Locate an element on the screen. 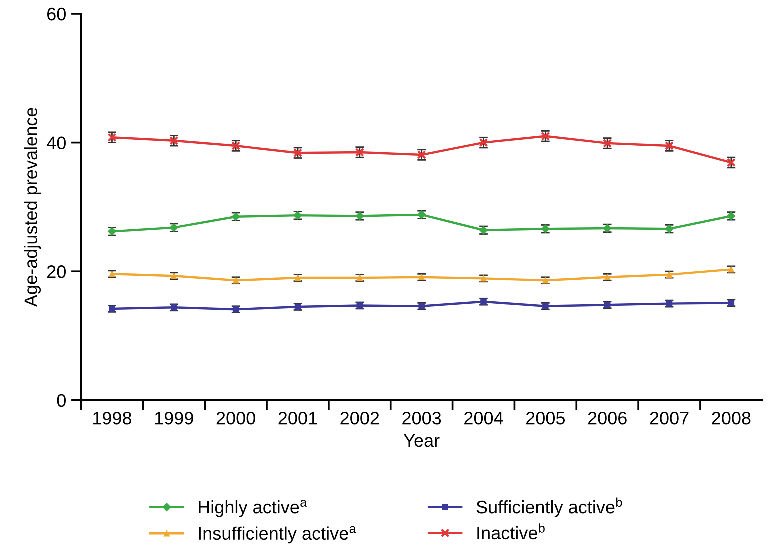 Image resolution: width=774 pixels, height=560 pixels. x-tick-label: 2008 is located at coordinates (731, 418).